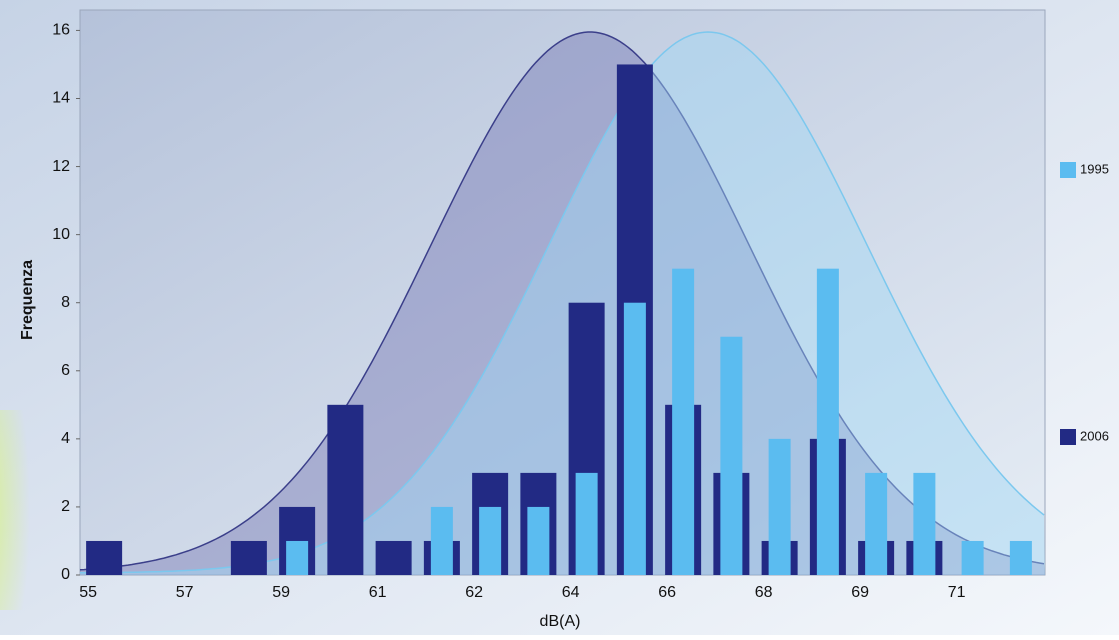 This screenshot has width=1119, height=640. What do you see at coordinates (61, 30) in the screenshot?
I see `y-tick-label: 16` at bounding box center [61, 30].